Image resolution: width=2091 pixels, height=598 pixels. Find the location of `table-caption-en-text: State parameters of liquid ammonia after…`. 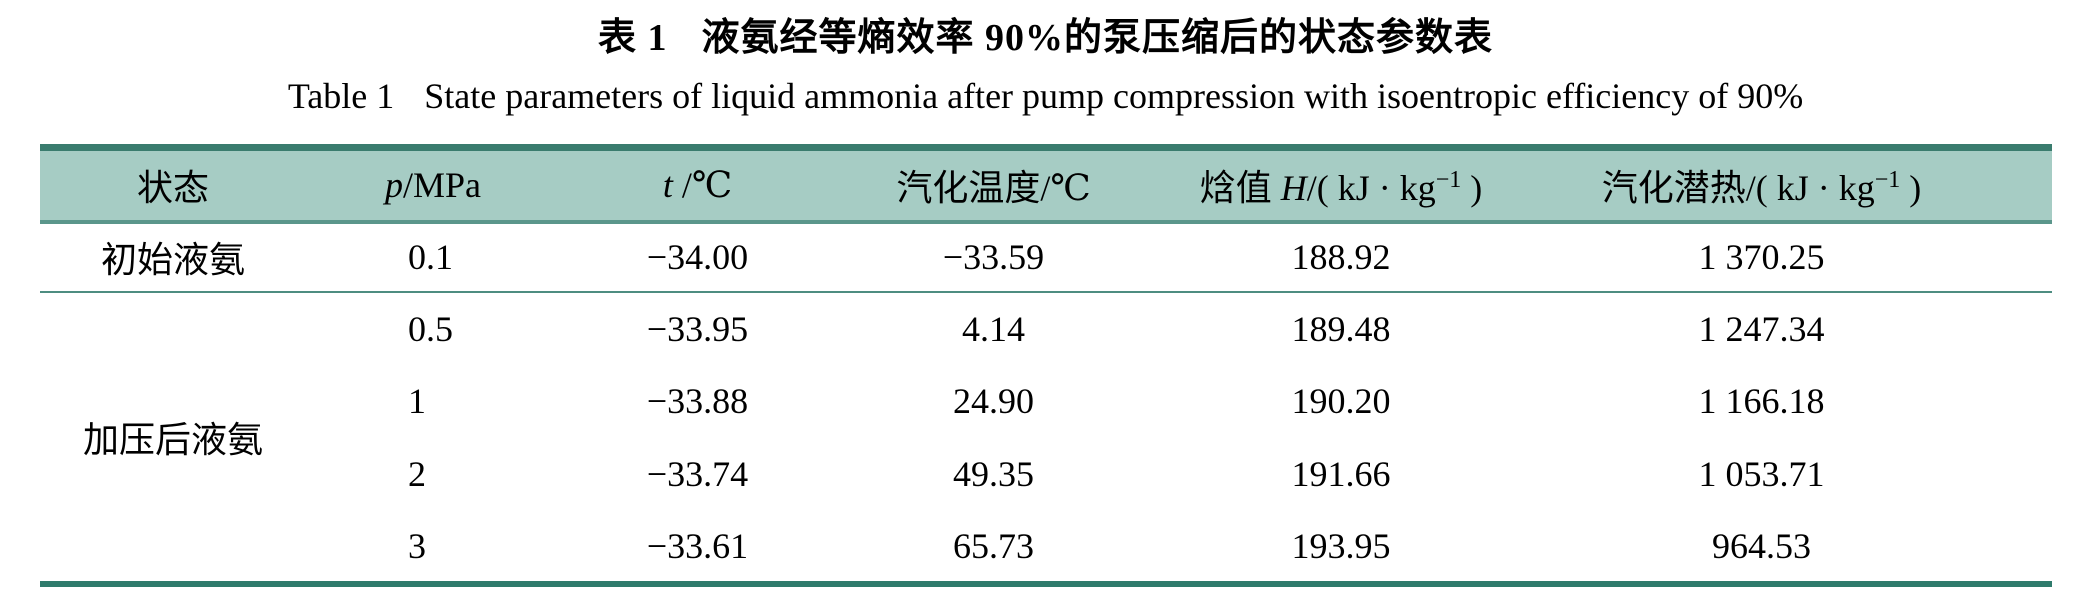

table-caption-en-text: State parameters of liquid ammonia after… is located at coordinates (1114, 96).